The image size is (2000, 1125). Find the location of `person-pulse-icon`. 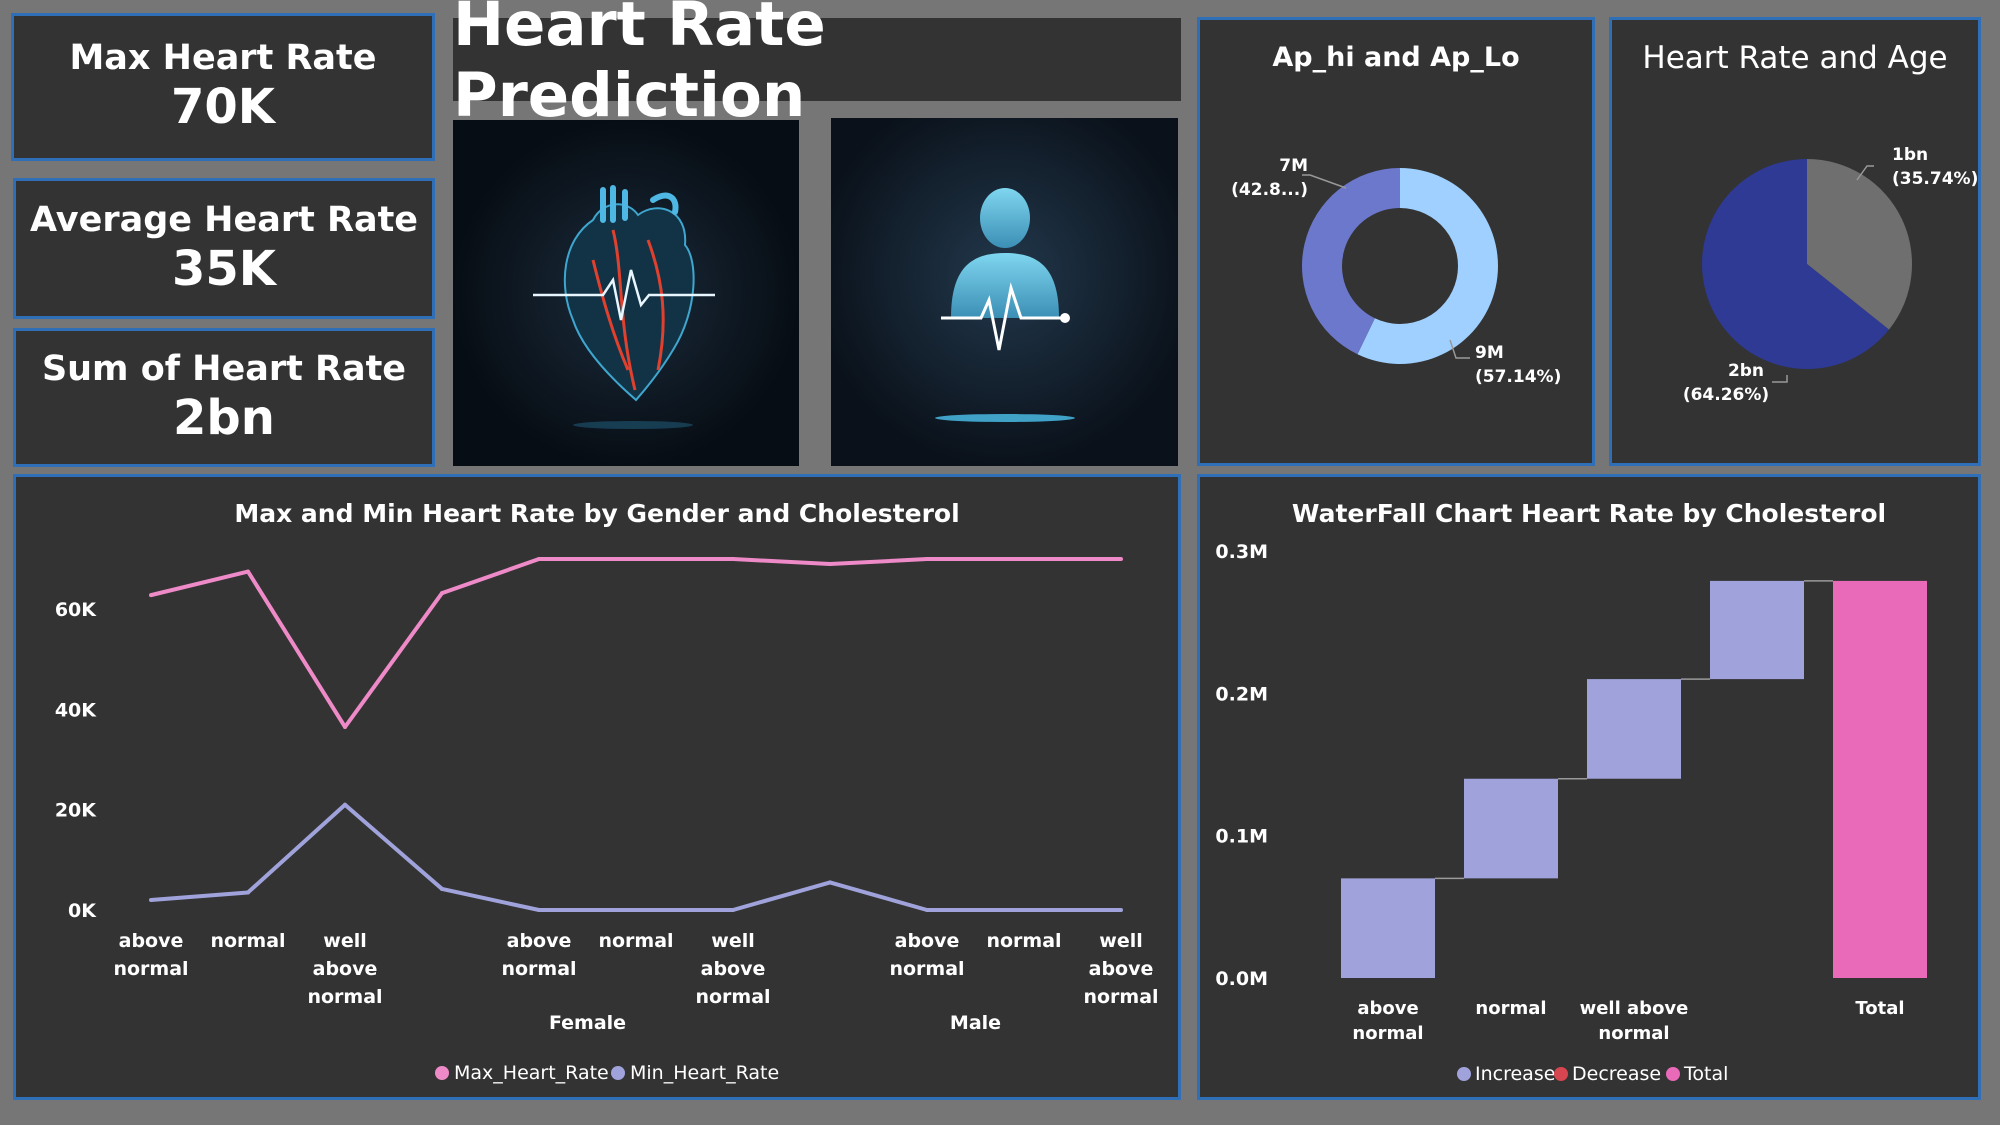

person-pulse-icon is located at coordinates (1004, 292).